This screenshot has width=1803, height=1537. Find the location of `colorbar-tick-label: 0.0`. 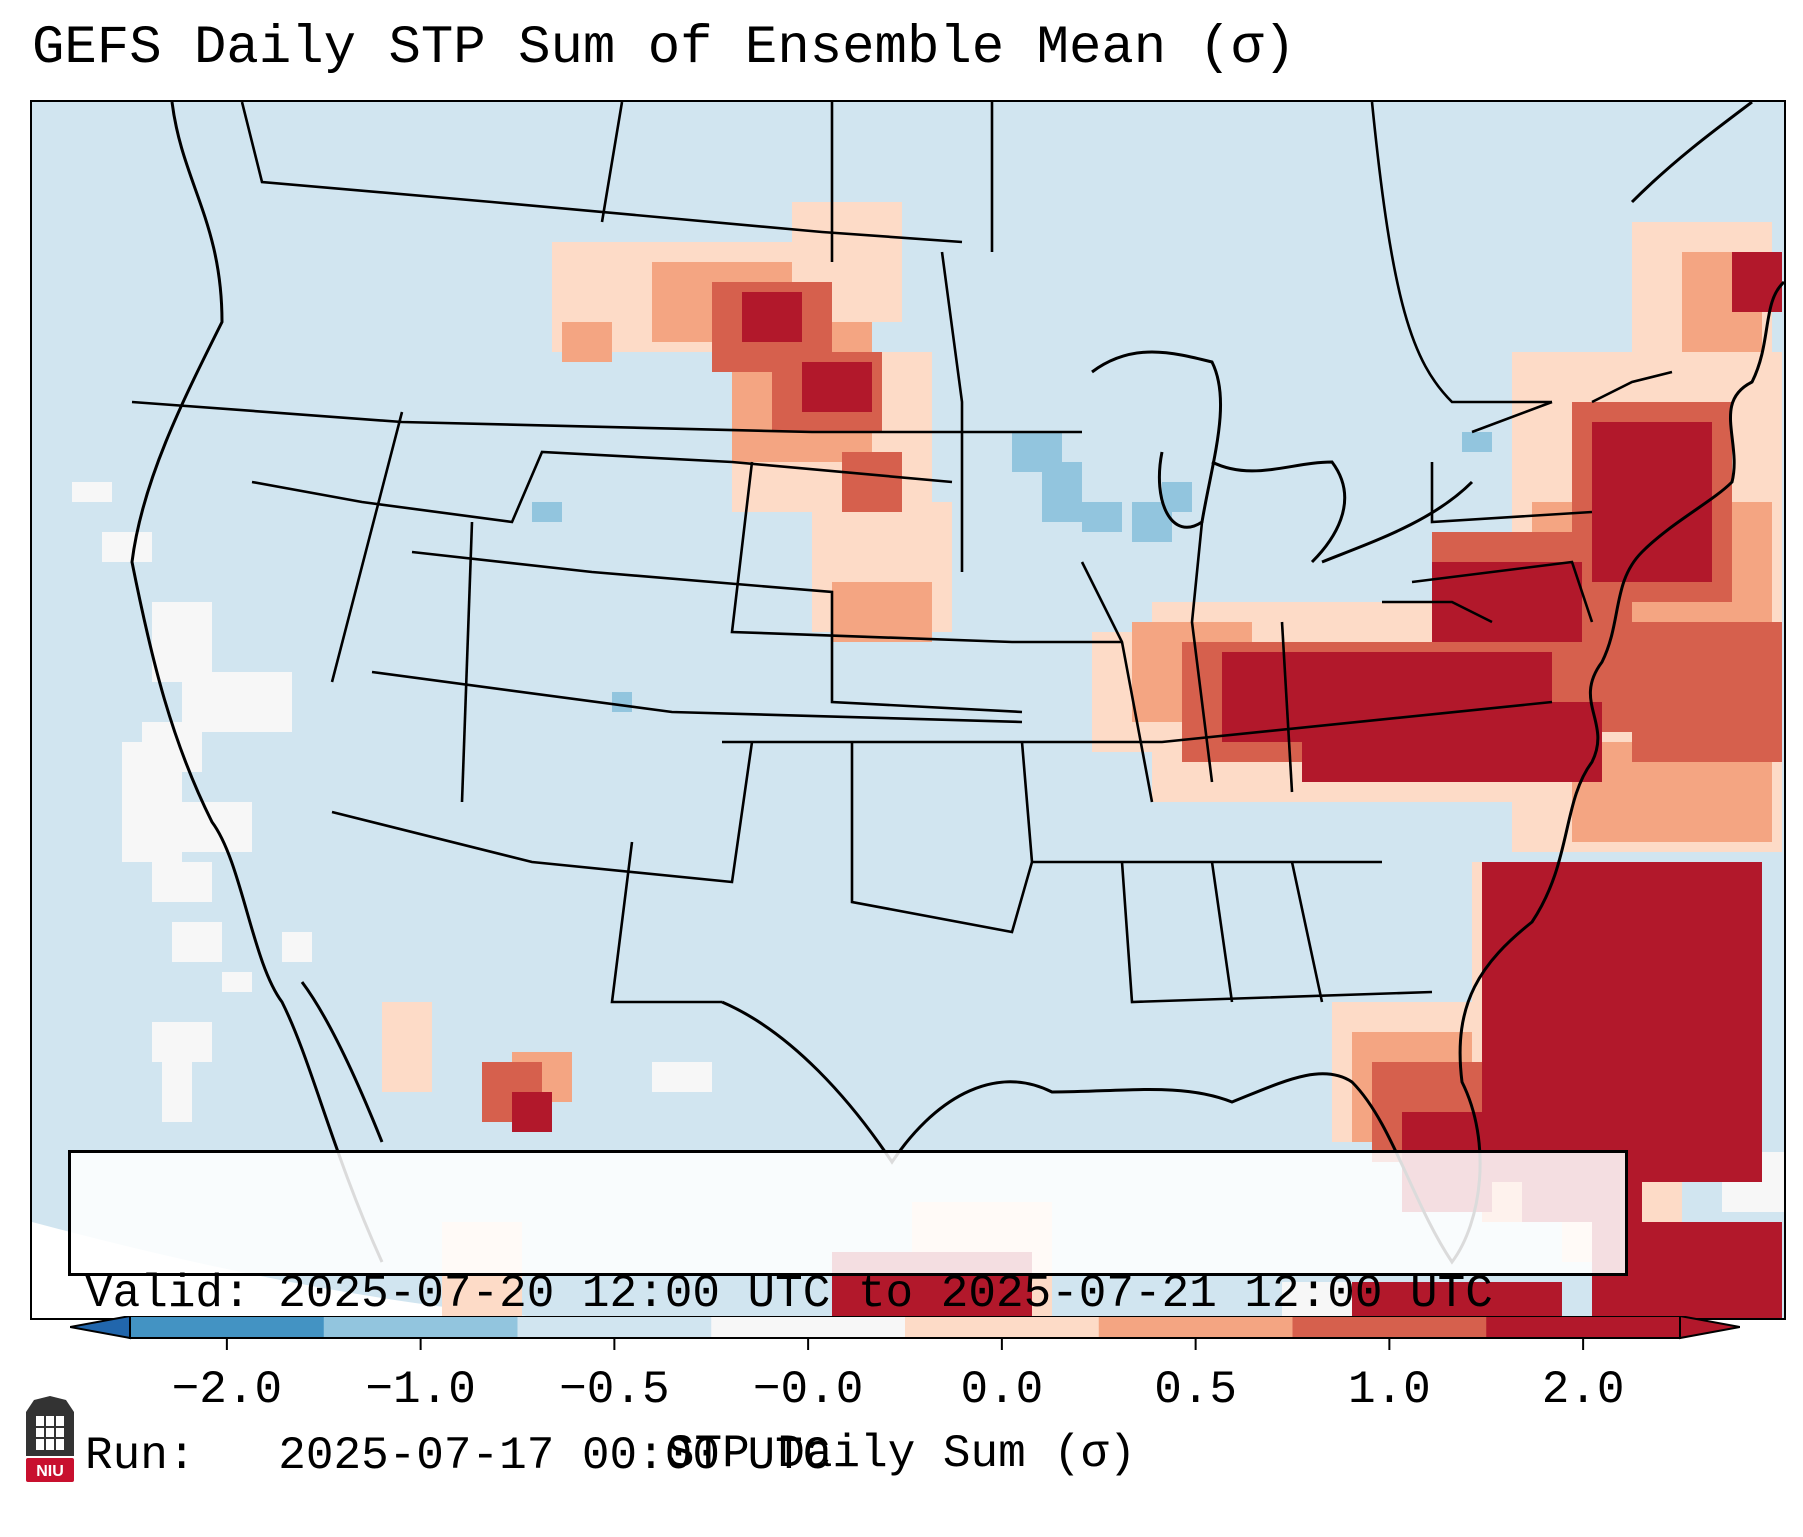

colorbar-tick-label: 0.0 is located at coordinates (1002, 1390).